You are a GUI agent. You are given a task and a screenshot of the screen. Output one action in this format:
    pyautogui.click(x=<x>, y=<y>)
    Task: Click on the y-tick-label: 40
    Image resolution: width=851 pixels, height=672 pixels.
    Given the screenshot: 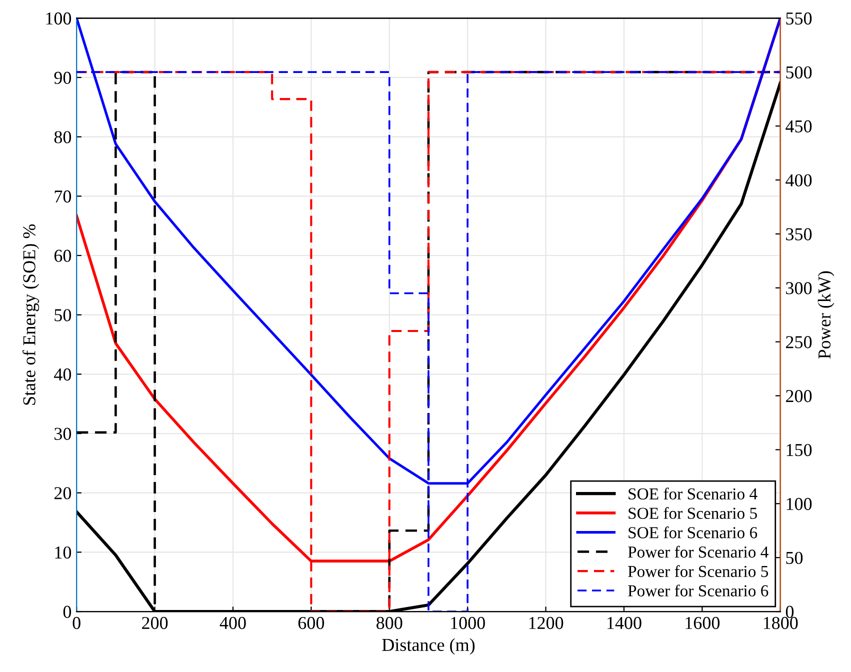 What is the action you would take?
    pyautogui.click(x=63, y=374)
    